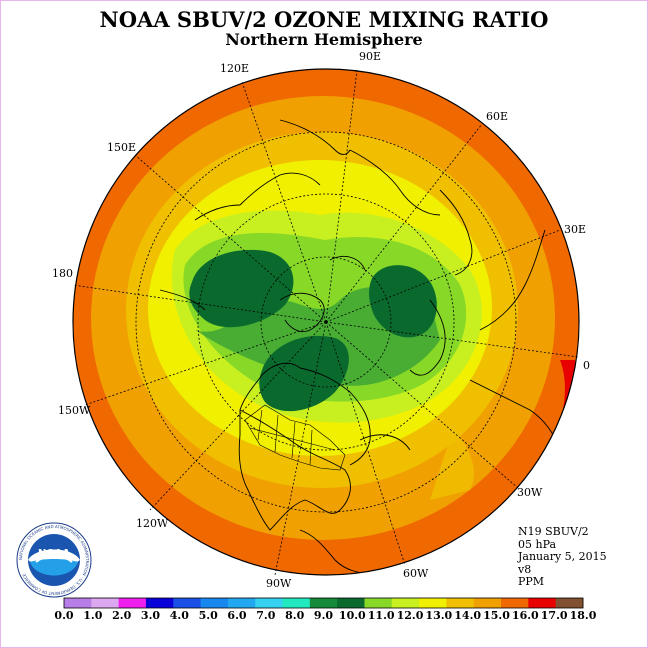  Describe the element at coordinates (63, 615) in the screenshot. I see `colorbar-tick-label: 0.0` at that location.